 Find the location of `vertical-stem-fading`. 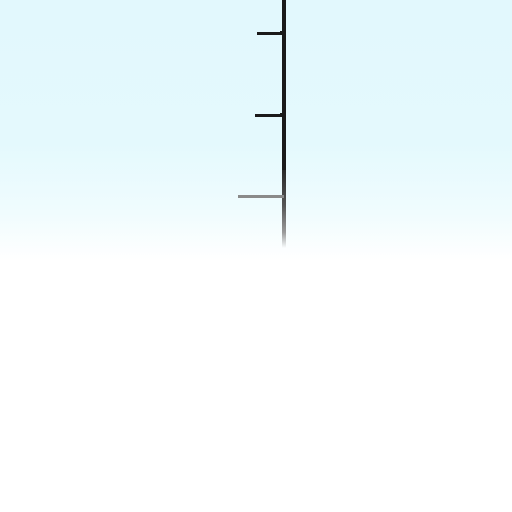

vertical-stem-fading is located at coordinates (284, 209).